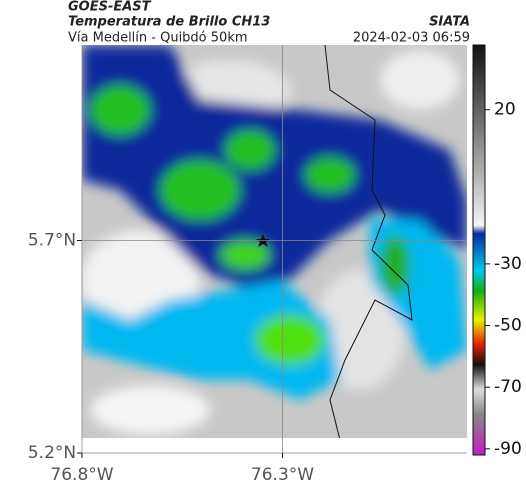 This screenshot has width=526, height=495. Describe the element at coordinates (508, 326) in the screenshot. I see `colorbar-tick-label: -50` at that location.